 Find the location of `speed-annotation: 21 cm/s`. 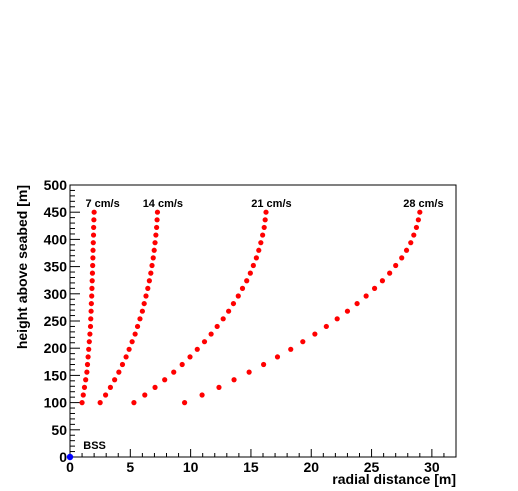

speed-annotation: 21 cm/s is located at coordinates (271, 204).